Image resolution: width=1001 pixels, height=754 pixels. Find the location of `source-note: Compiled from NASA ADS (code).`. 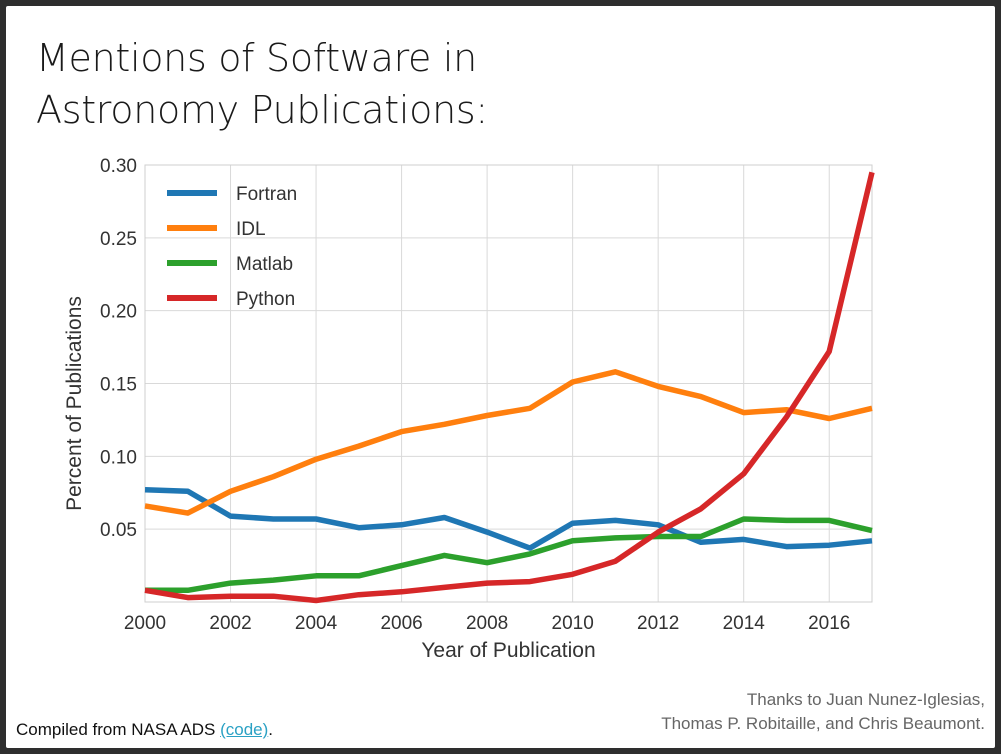

source-note: Compiled from NASA ADS (code). is located at coordinates (144, 730).